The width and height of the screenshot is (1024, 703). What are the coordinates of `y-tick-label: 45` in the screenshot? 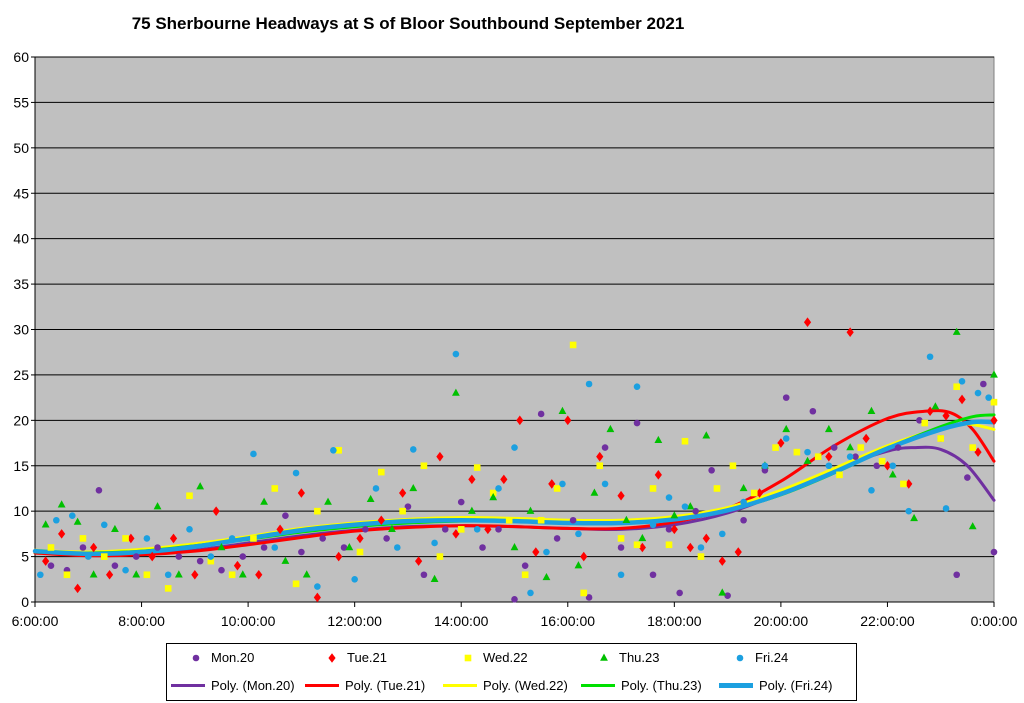 It's located at (21, 193).